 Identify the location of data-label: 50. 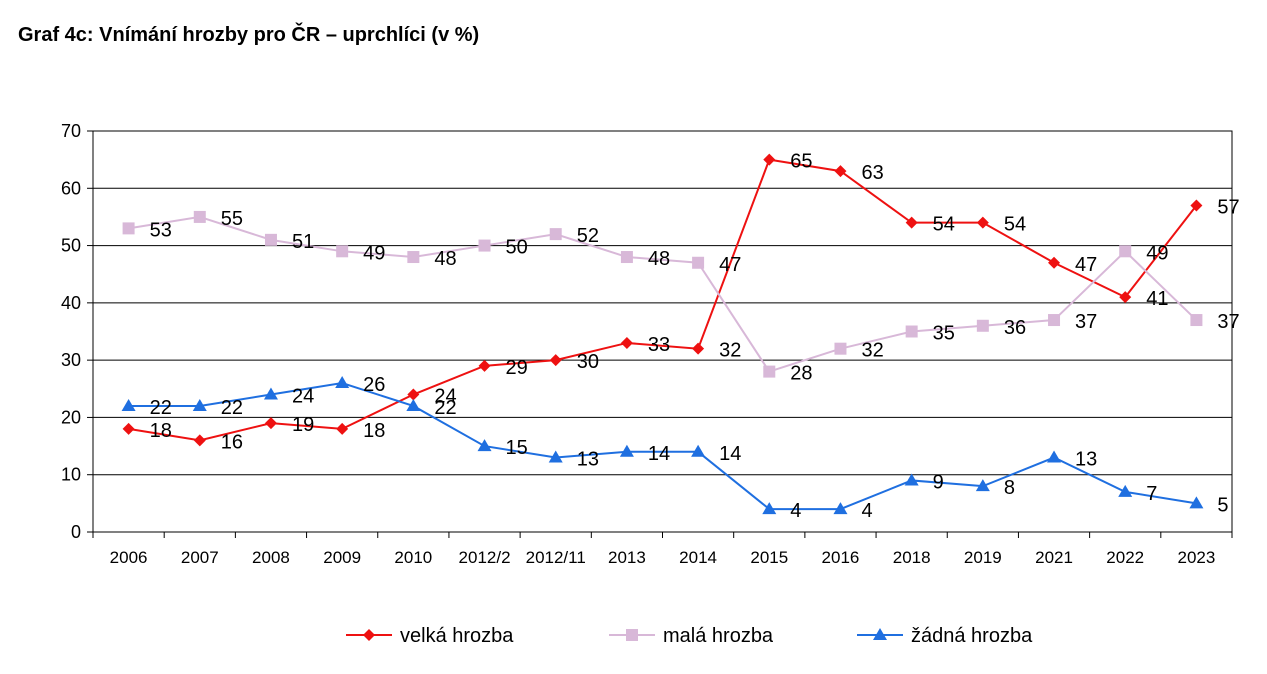
(517, 248).